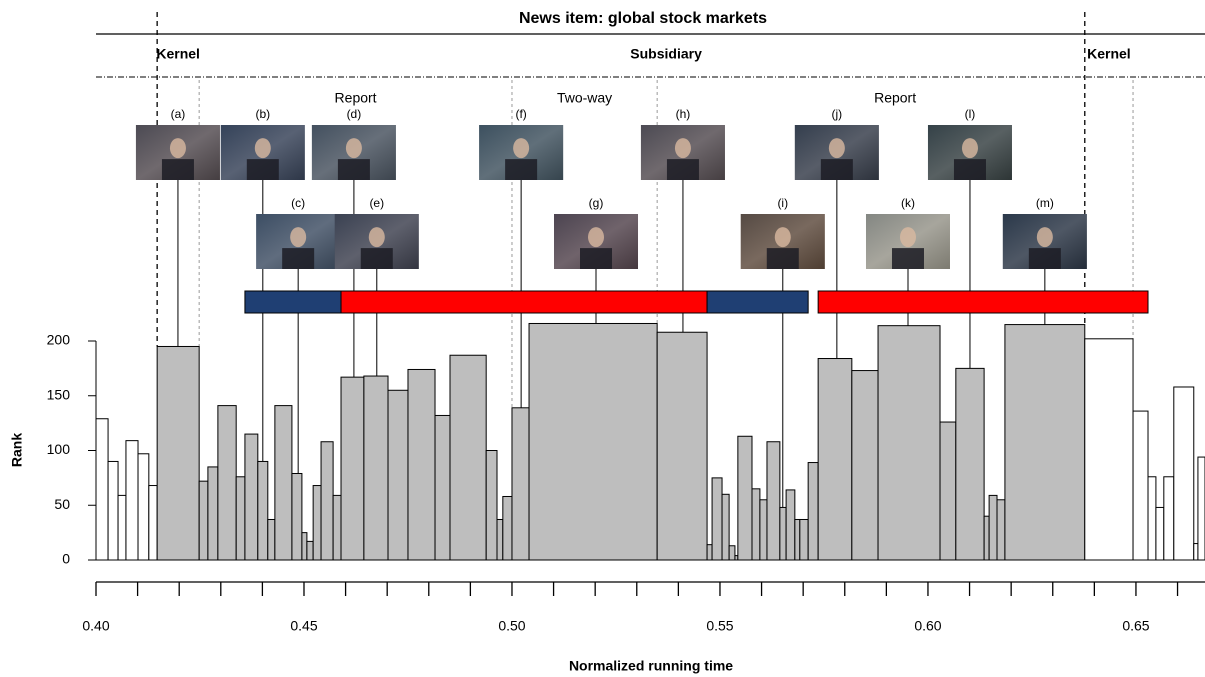  I want to click on frame-label: (f), so click(520, 114).